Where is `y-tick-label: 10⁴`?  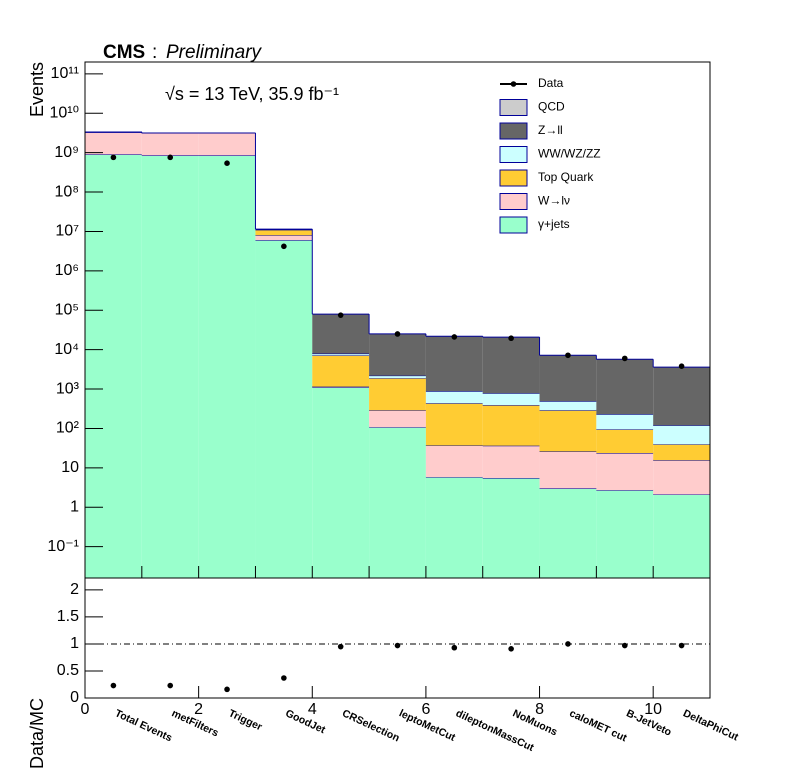
y-tick-label: 10⁴ is located at coordinates (66, 349).